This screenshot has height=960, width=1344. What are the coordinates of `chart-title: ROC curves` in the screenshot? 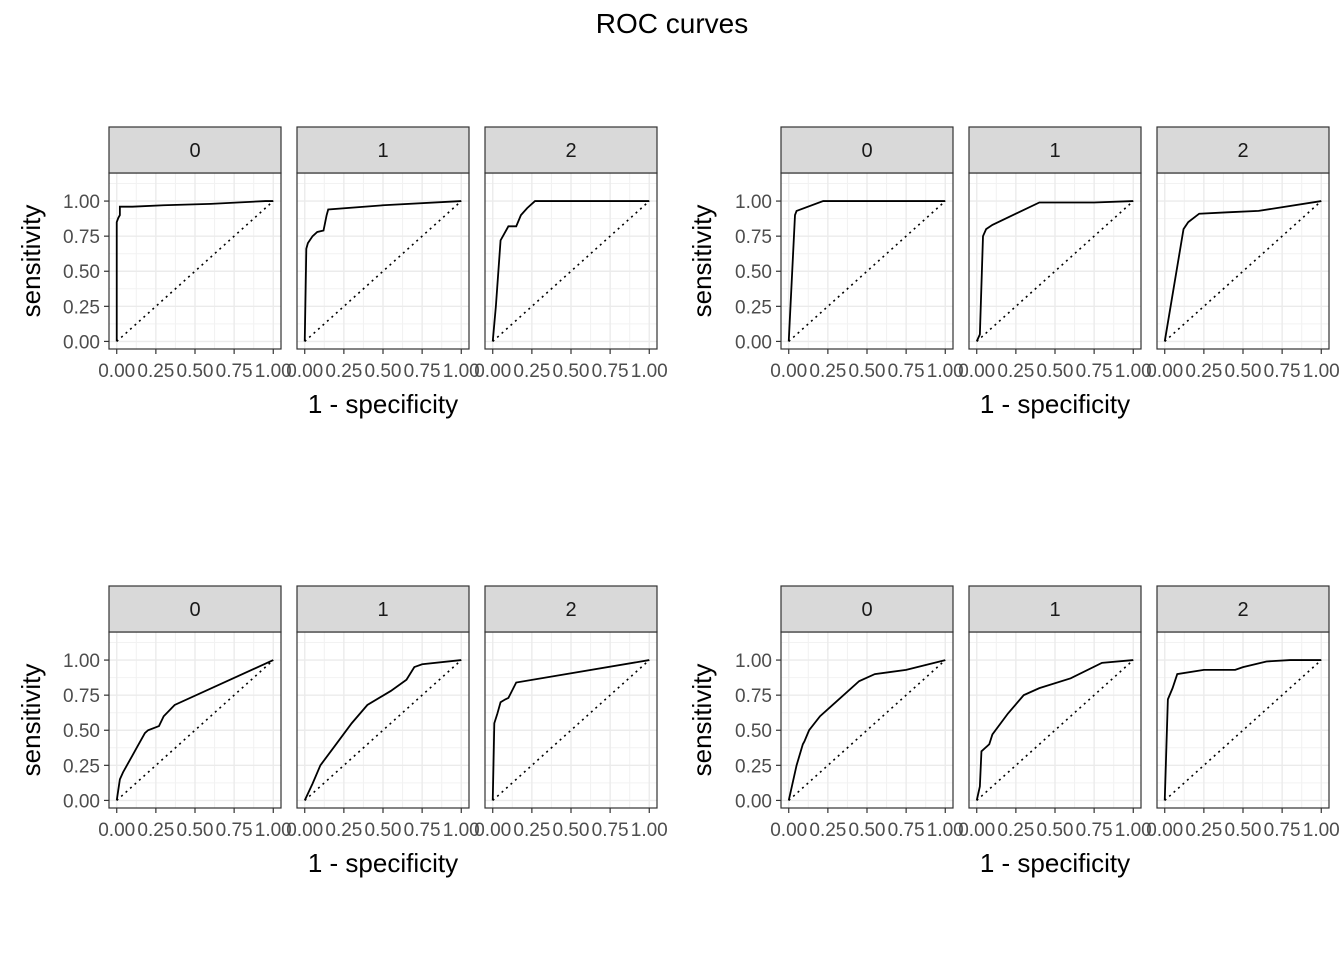 It's located at (672, 23).